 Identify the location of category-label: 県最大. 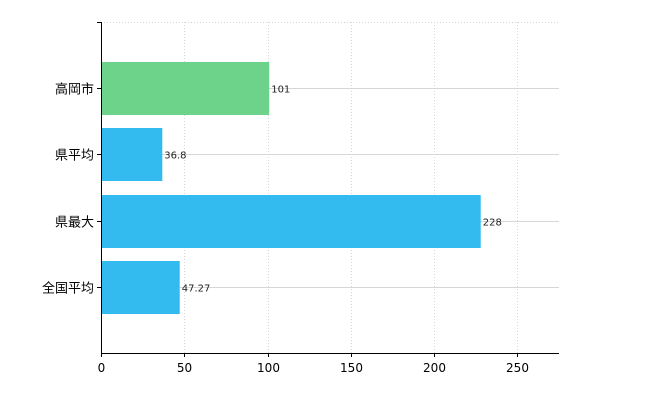
(74, 223).